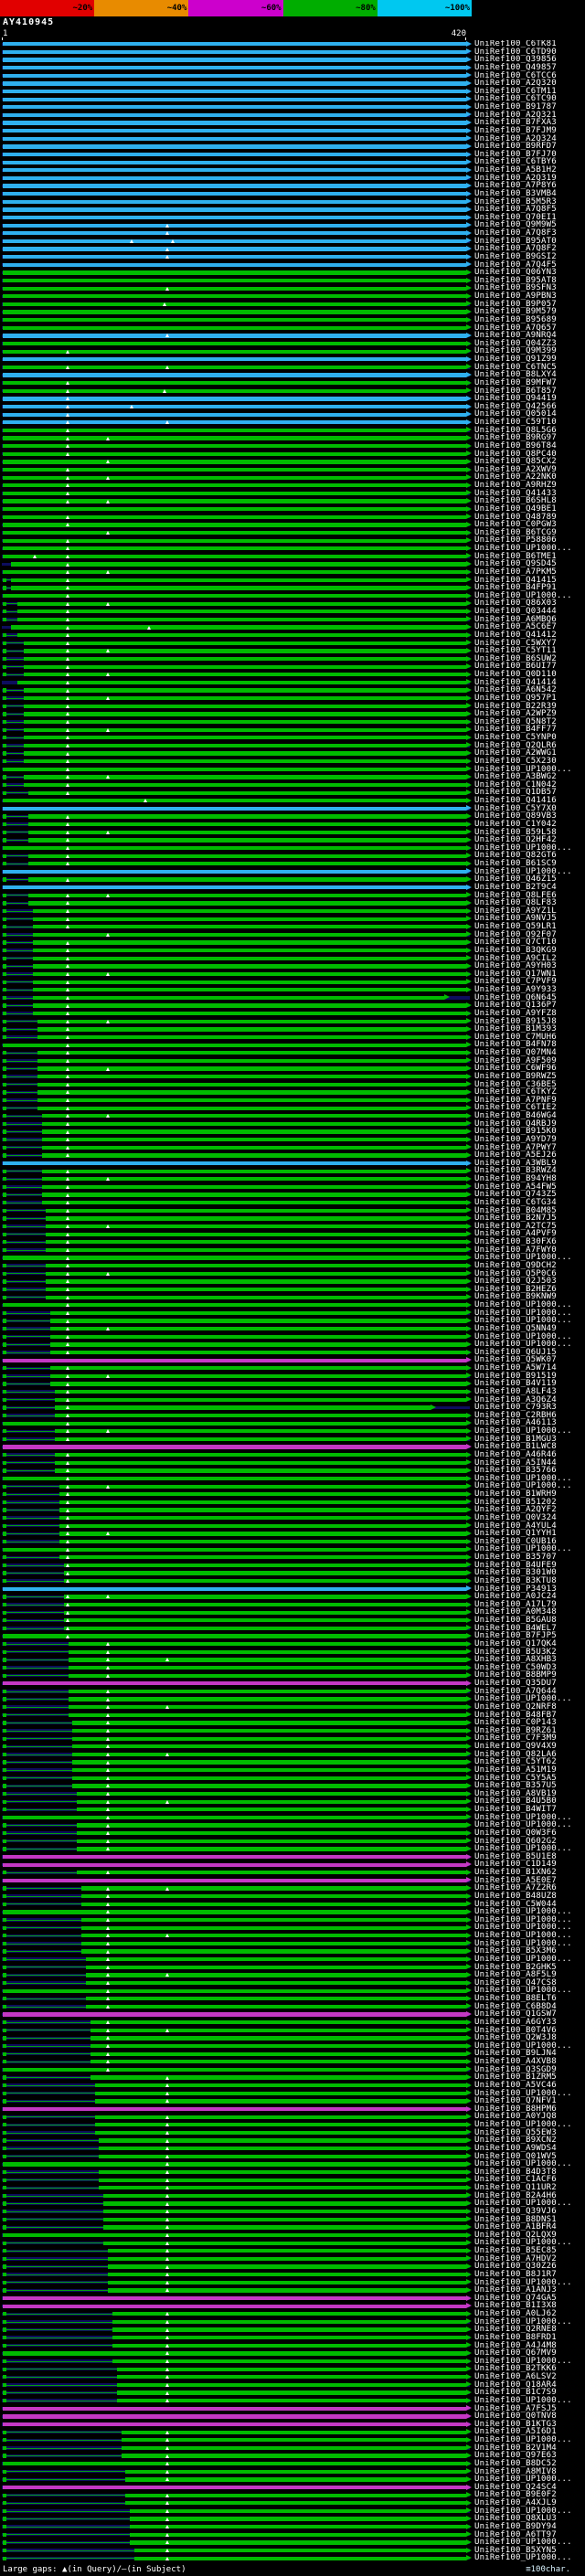  What do you see at coordinates (515, 2109) in the screenshot?
I see `hit-label: UniRef100_B8HPM6` at bounding box center [515, 2109].